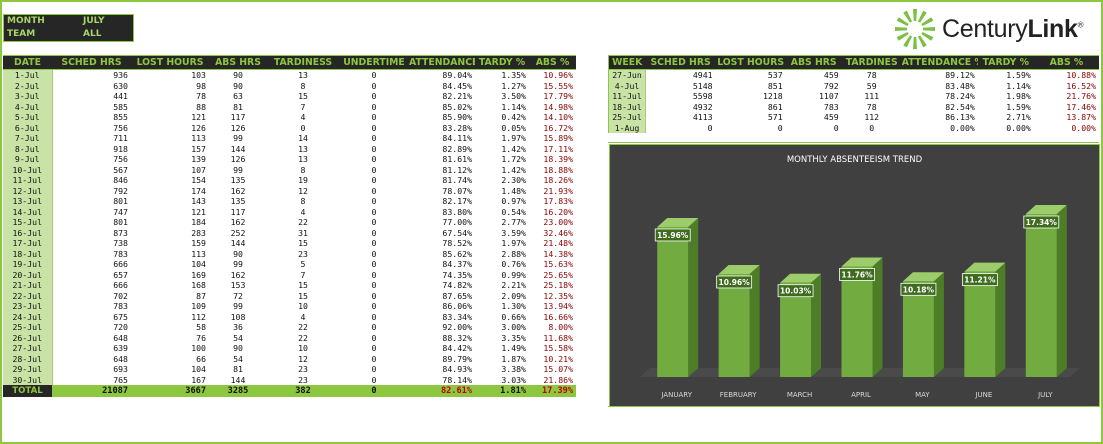 This screenshot has width=1103, height=444. What do you see at coordinates (120, 138) in the screenshot?
I see `table-cell: 711` at bounding box center [120, 138].